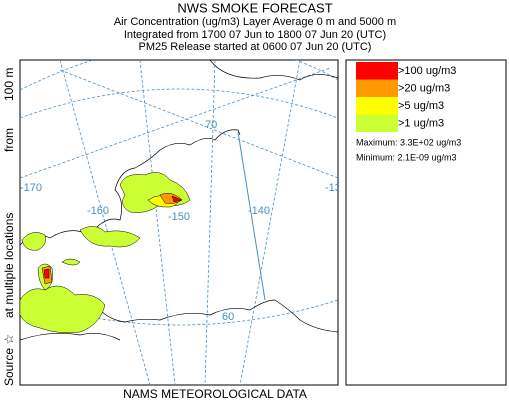  What do you see at coordinates (424, 88) in the screenshot?
I see `legend-label: >20 ug/m3` at bounding box center [424, 88].